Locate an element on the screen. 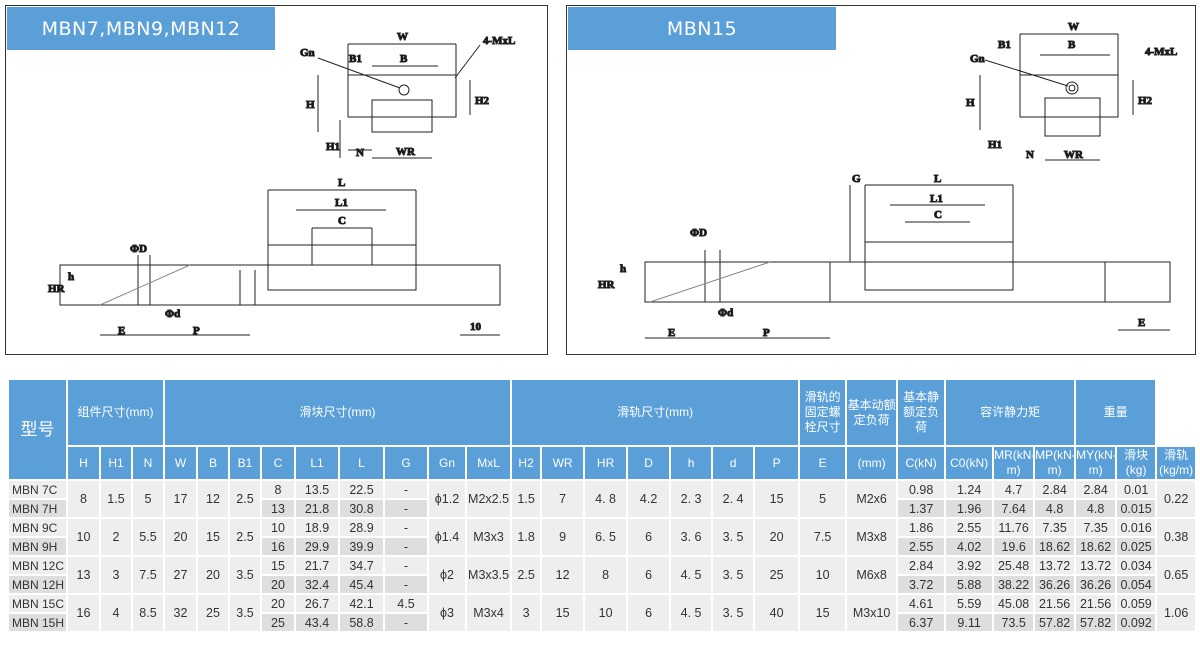 Image resolution: width=1200 pixels, height=656 pixels. cell-w: 20 is located at coordinates (180, 537).